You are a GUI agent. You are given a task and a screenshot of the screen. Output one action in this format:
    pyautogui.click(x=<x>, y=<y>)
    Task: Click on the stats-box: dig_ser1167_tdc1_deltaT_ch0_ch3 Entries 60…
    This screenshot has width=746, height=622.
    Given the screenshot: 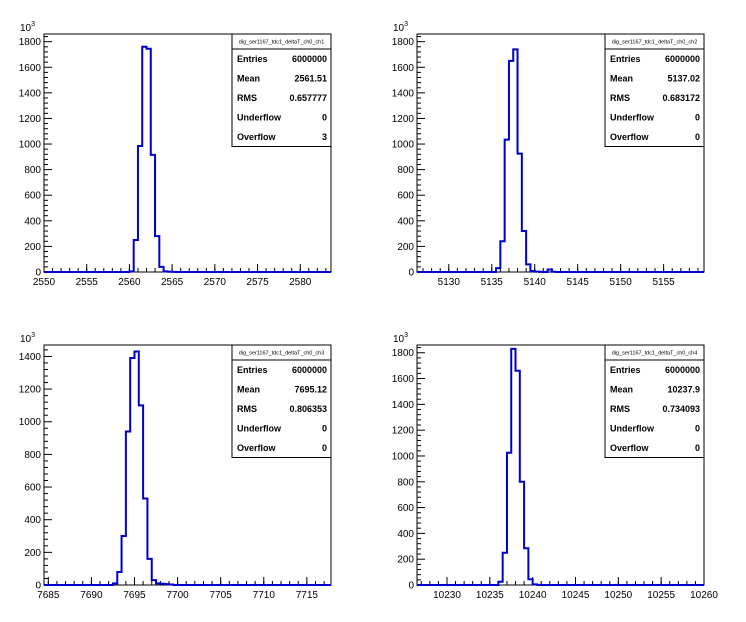 What is the action you would take?
    pyautogui.click(x=281, y=401)
    